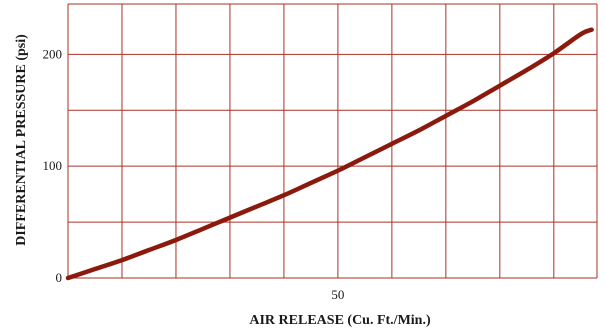 The width and height of the screenshot is (605, 330). What do you see at coordinates (53, 165) in the screenshot?
I see `y-tick-label: 100` at bounding box center [53, 165].